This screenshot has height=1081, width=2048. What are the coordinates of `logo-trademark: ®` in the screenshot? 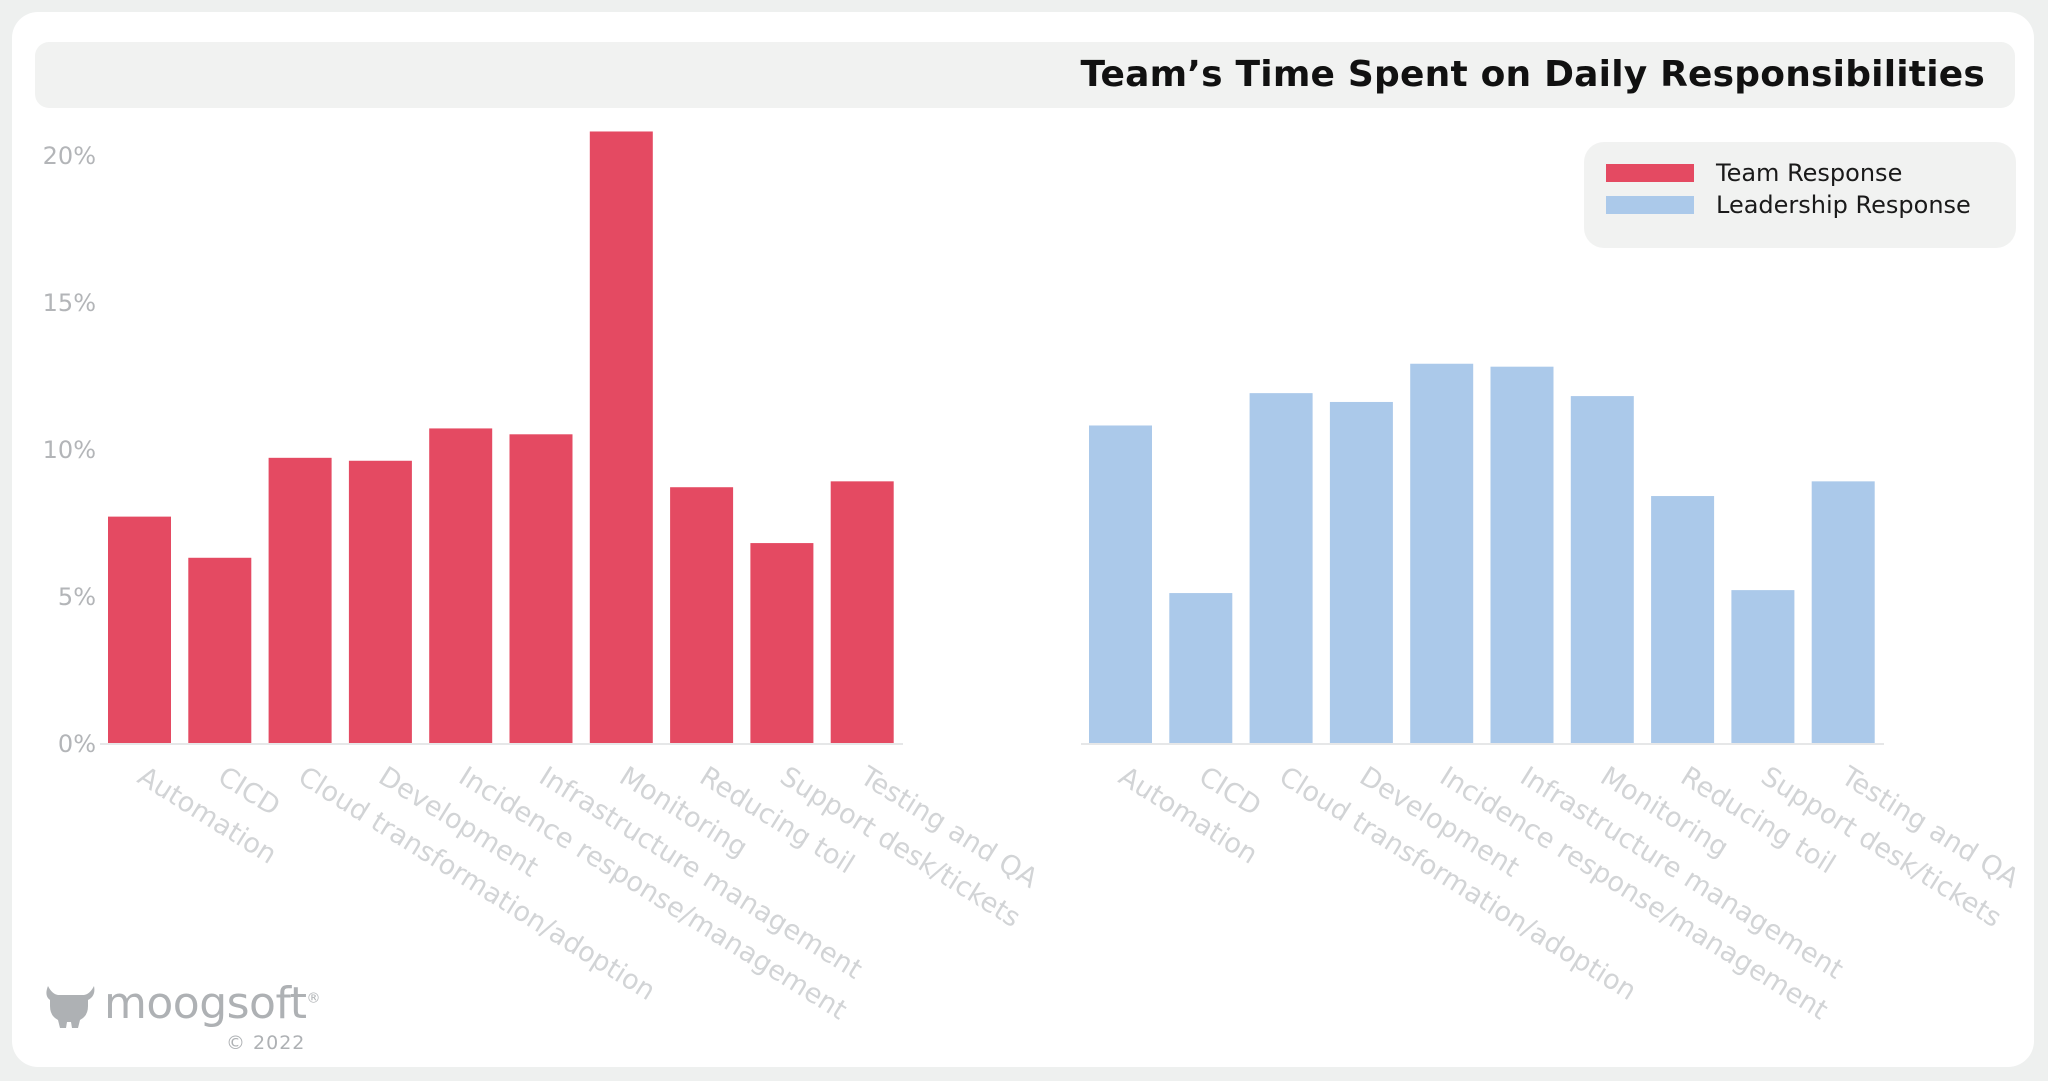 It's located at (313, 998).